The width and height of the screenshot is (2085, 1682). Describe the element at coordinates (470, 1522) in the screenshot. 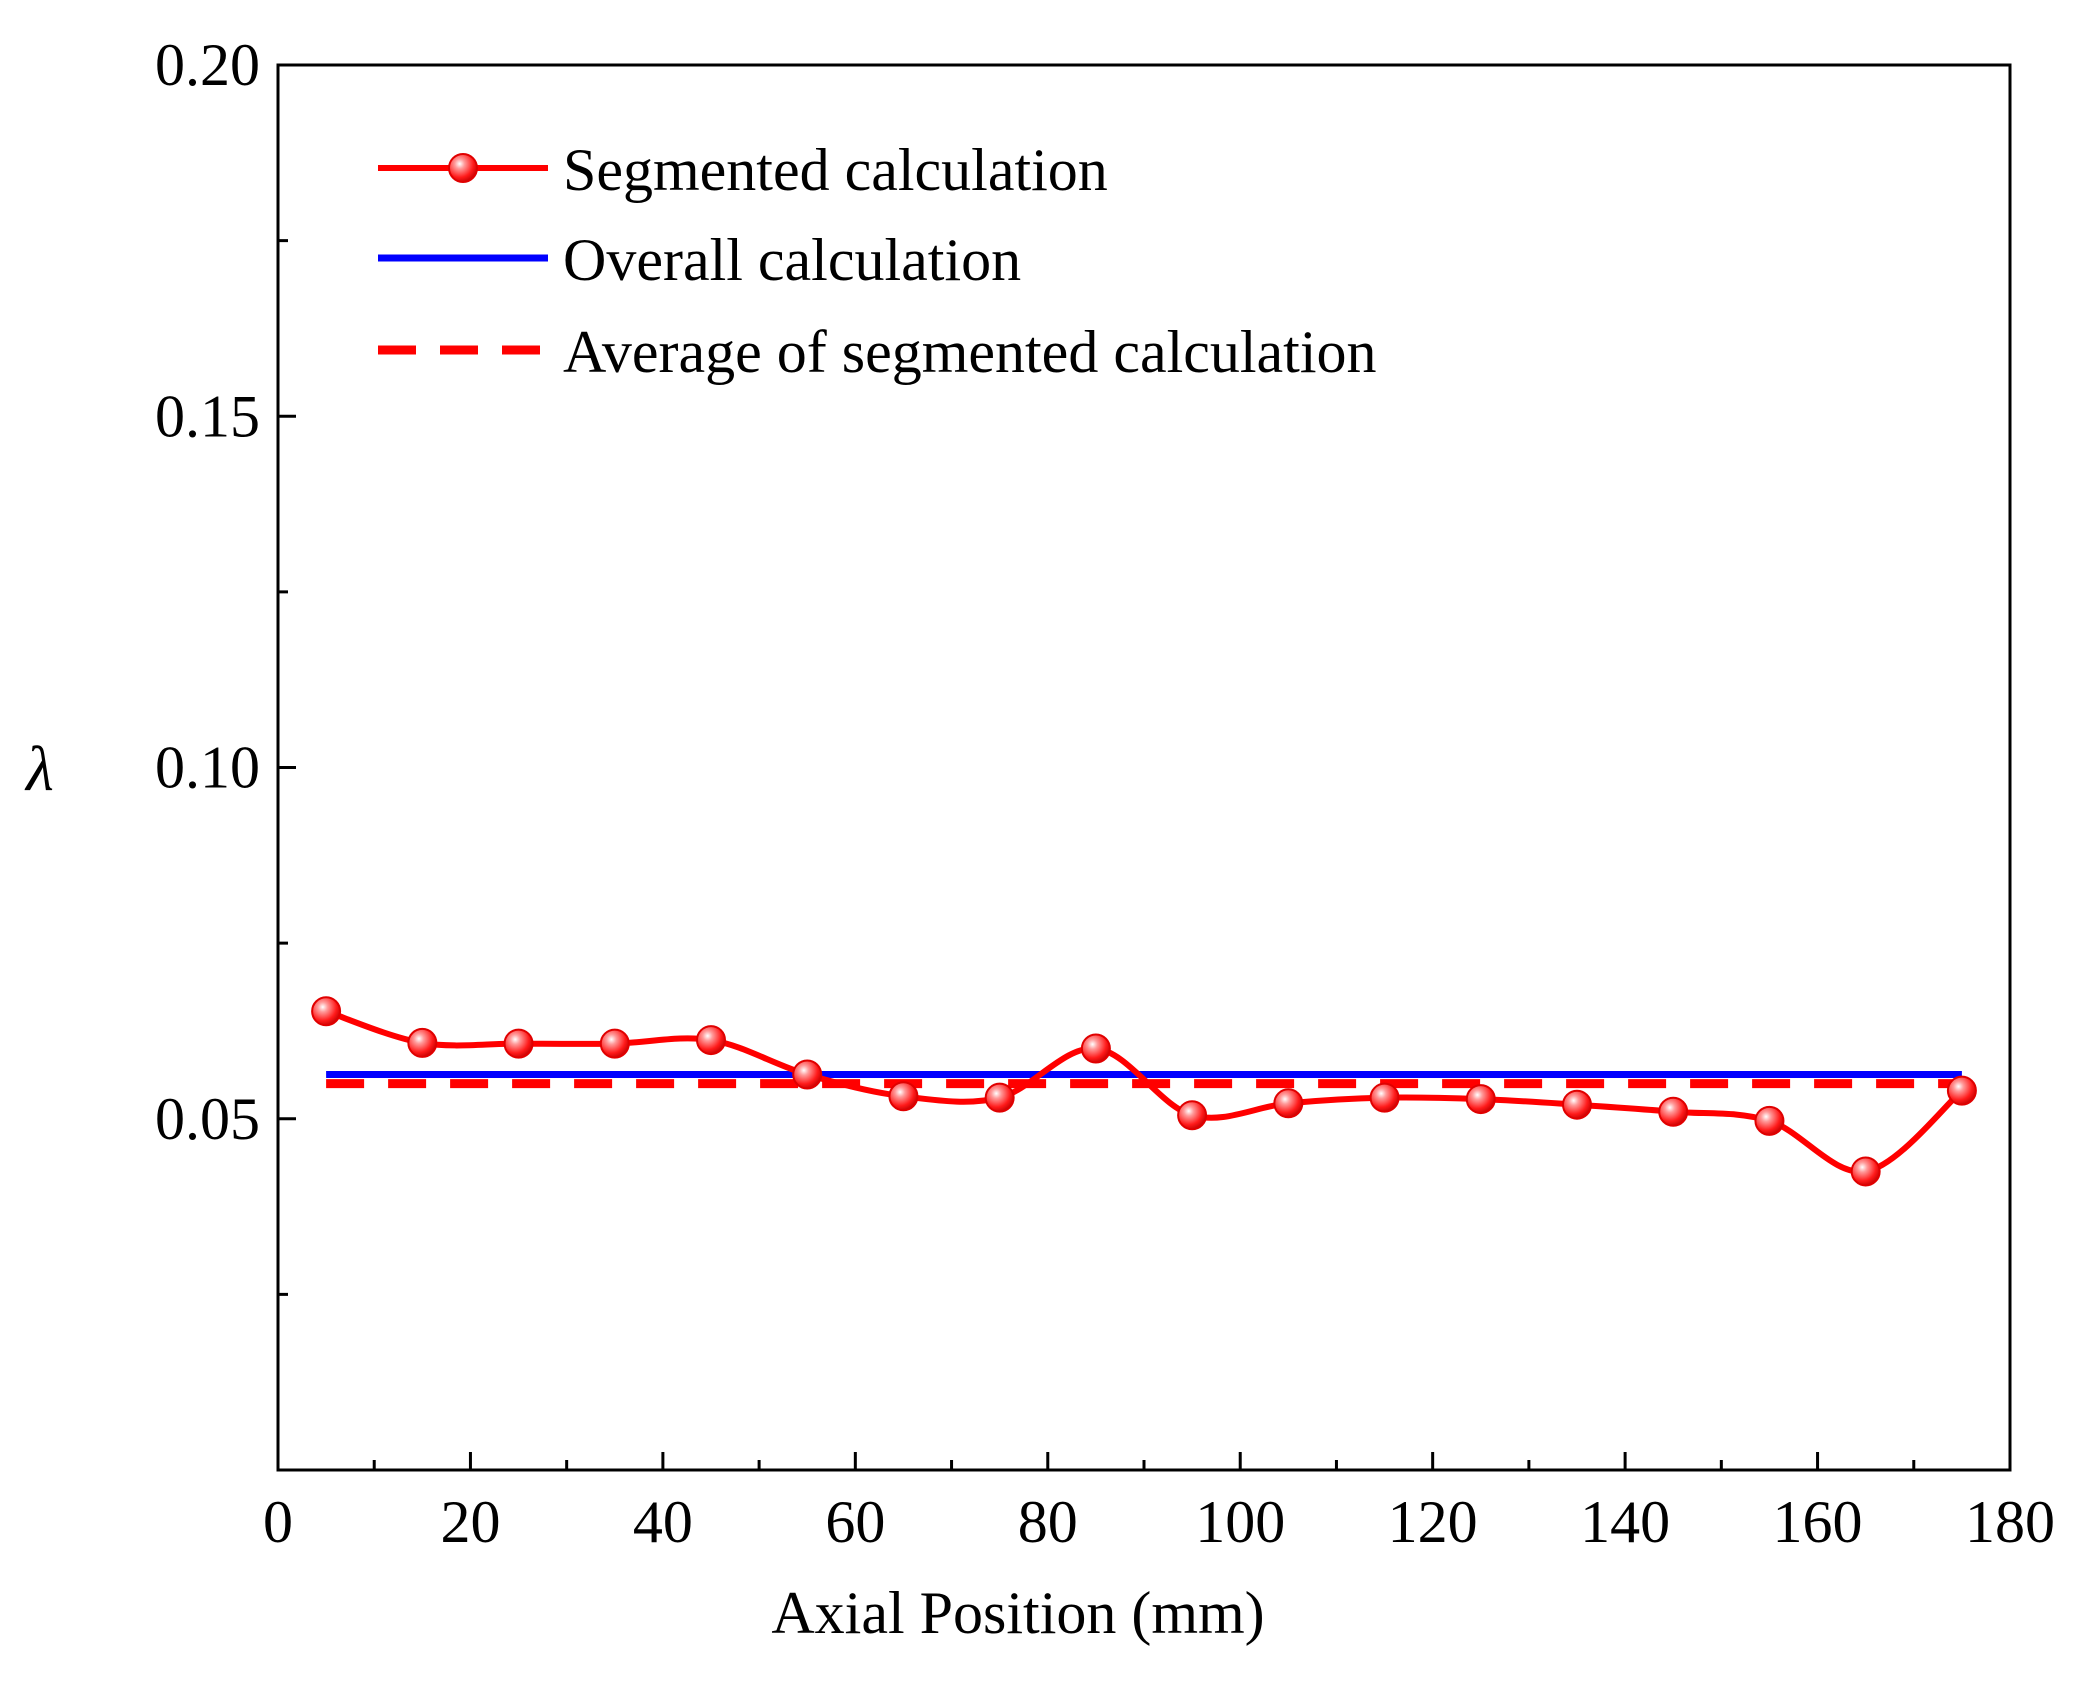

I see `x-tick-label: 20` at that location.